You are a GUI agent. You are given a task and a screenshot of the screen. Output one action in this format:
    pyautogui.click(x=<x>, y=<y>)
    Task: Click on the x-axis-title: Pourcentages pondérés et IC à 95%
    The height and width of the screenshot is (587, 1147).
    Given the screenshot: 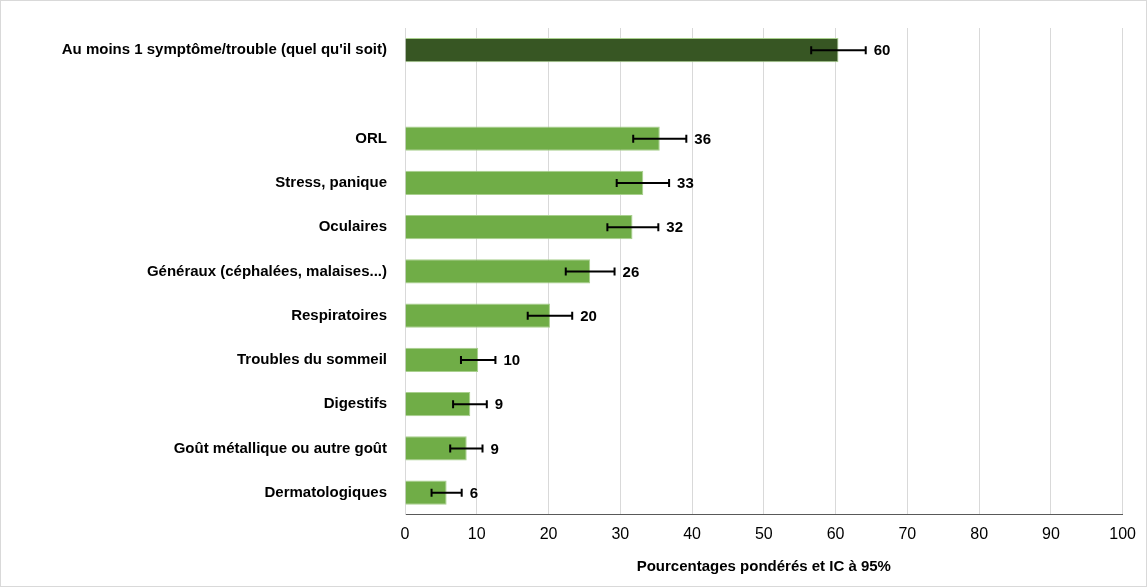 What is the action you would take?
    pyautogui.click(x=763, y=566)
    